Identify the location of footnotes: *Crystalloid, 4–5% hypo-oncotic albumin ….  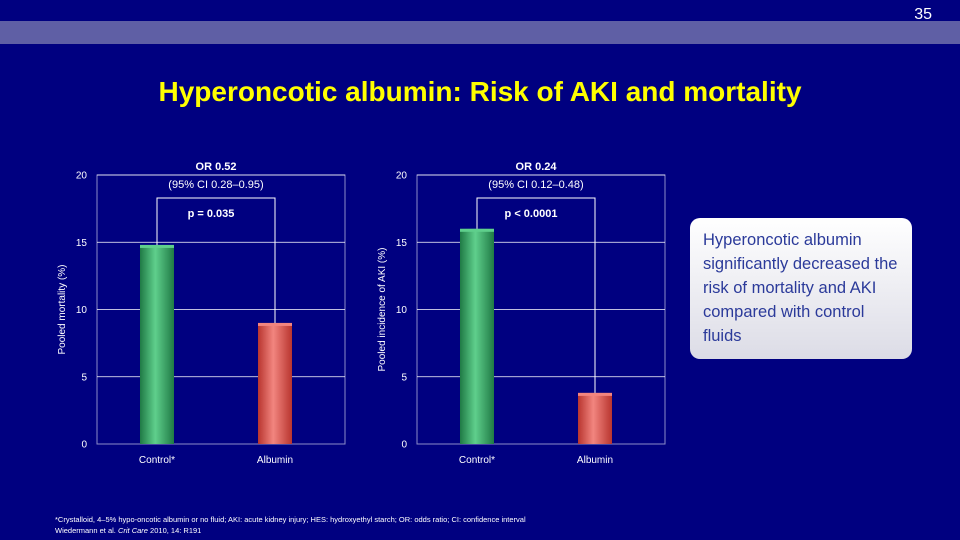
(290, 525).